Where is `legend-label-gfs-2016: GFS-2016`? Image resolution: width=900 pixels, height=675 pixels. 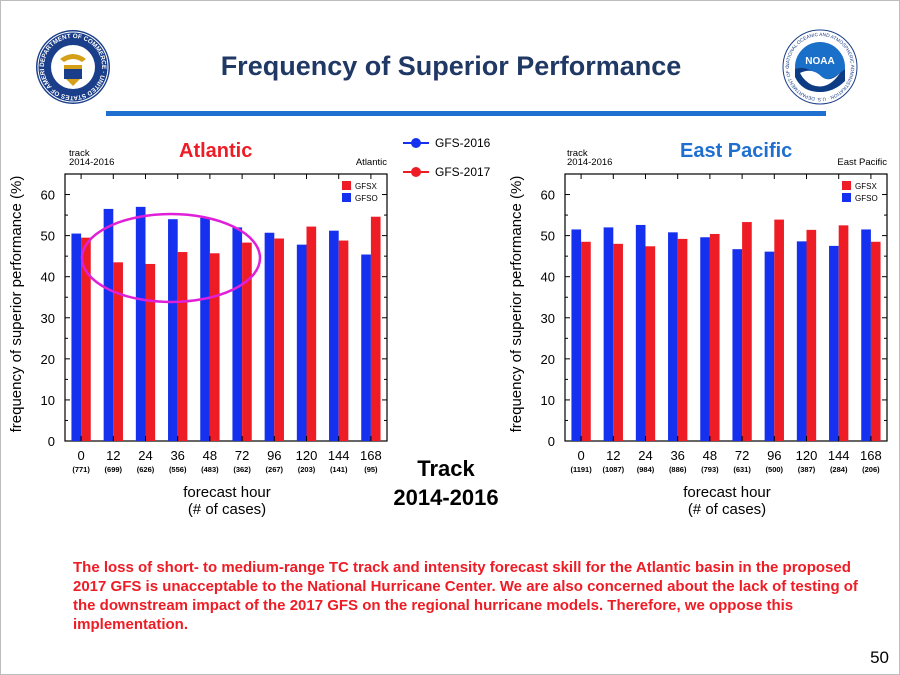
legend-label-gfs-2016: GFS-2016 is located at coordinates (463, 143).